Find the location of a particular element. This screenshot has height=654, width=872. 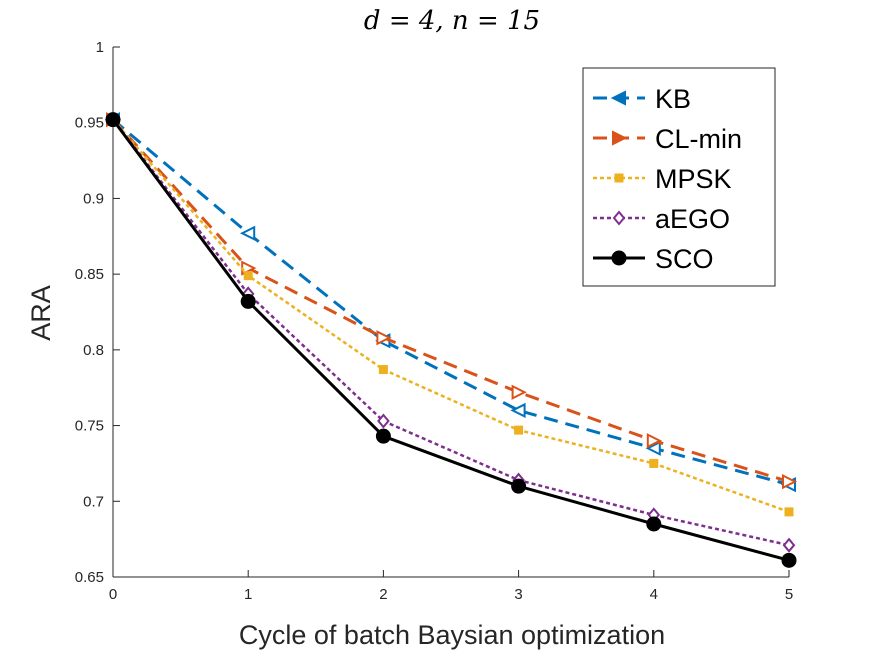

chart-title: d = 4, n = 15 is located at coordinates (452, 21).